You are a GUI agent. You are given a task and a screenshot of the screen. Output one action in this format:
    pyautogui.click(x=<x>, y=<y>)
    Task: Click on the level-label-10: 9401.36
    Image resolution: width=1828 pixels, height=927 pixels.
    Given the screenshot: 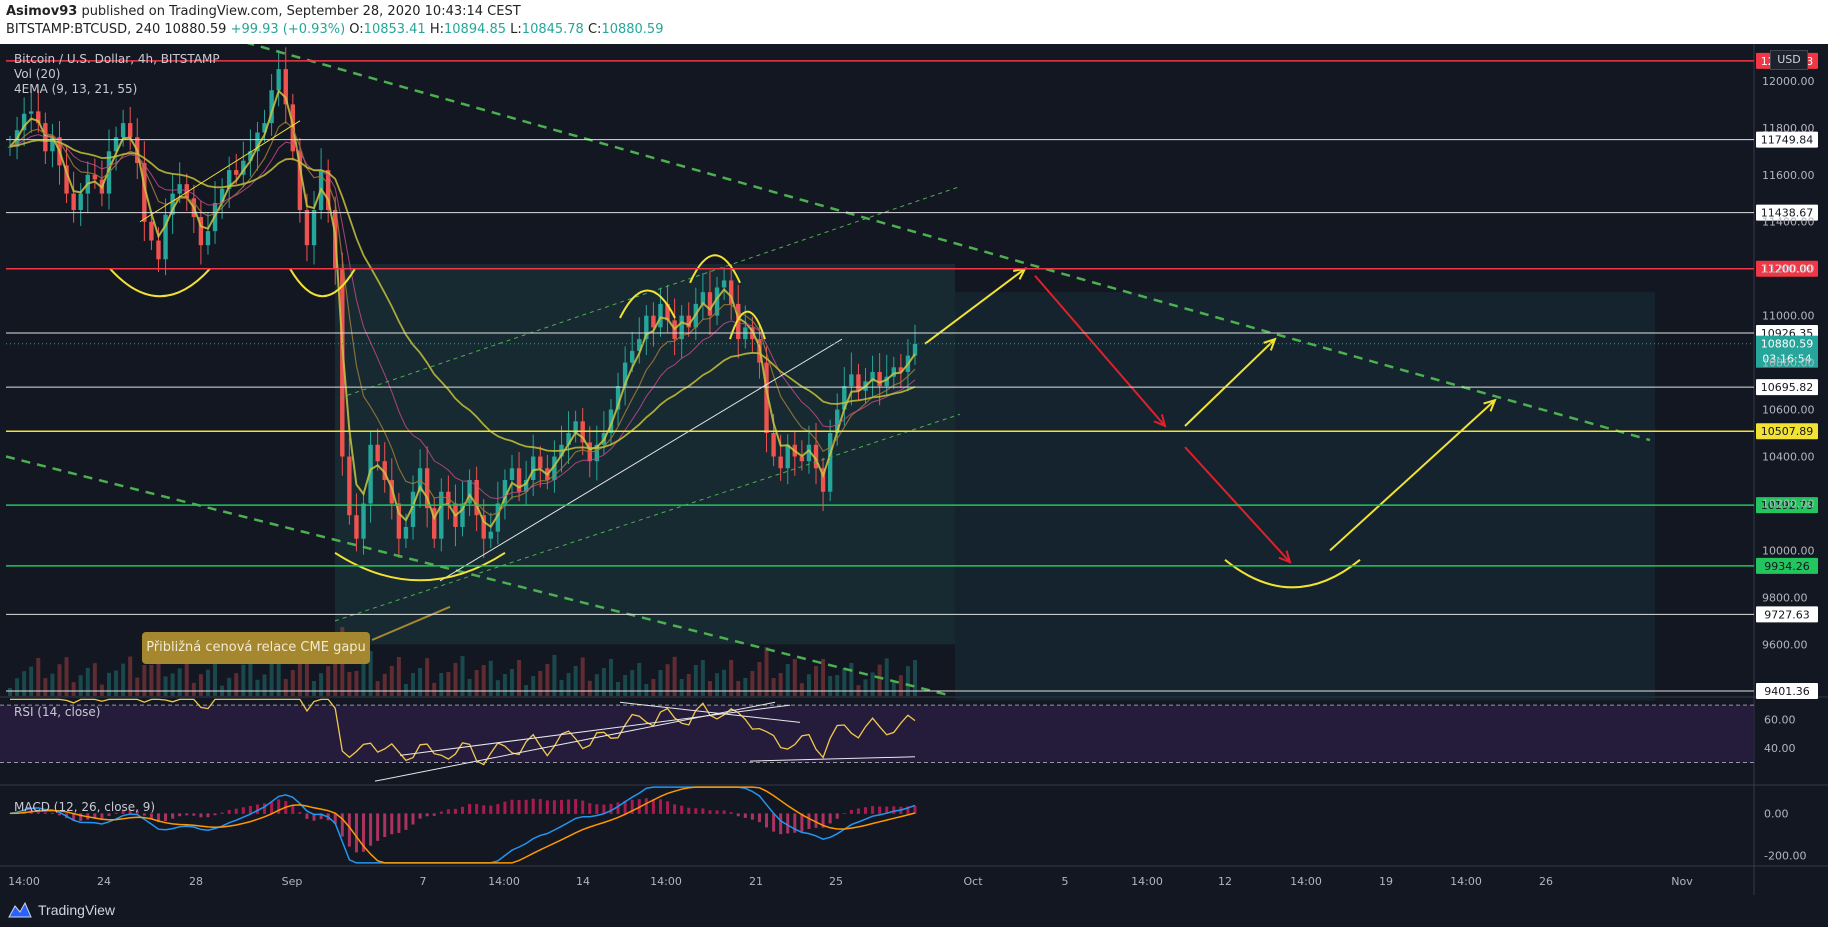 What is the action you would take?
    pyautogui.click(x=1787, y=691)
    